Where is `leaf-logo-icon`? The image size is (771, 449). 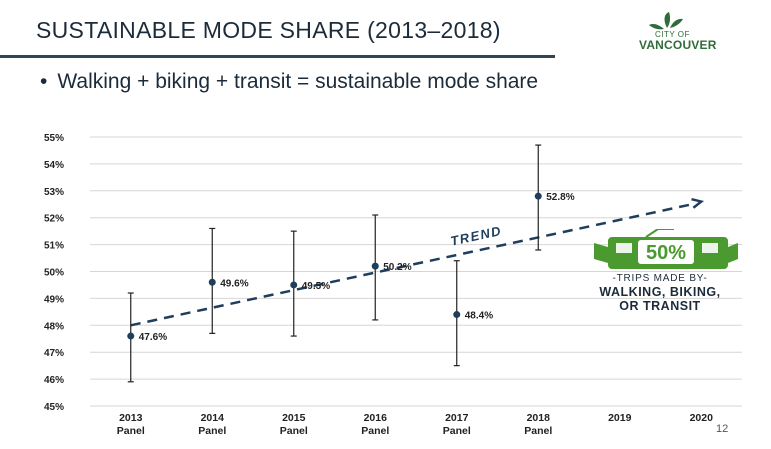 leaf-logo-icon is located at coordinates (666, 21).